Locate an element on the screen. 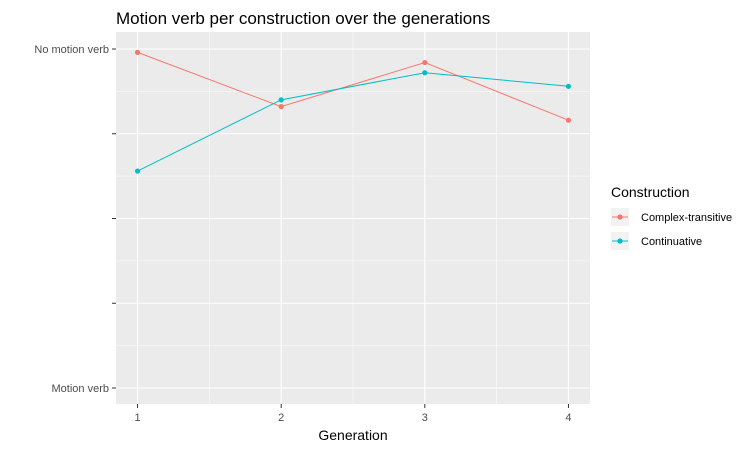  x-axis-title: Generation is located at coordinates (352, 435).